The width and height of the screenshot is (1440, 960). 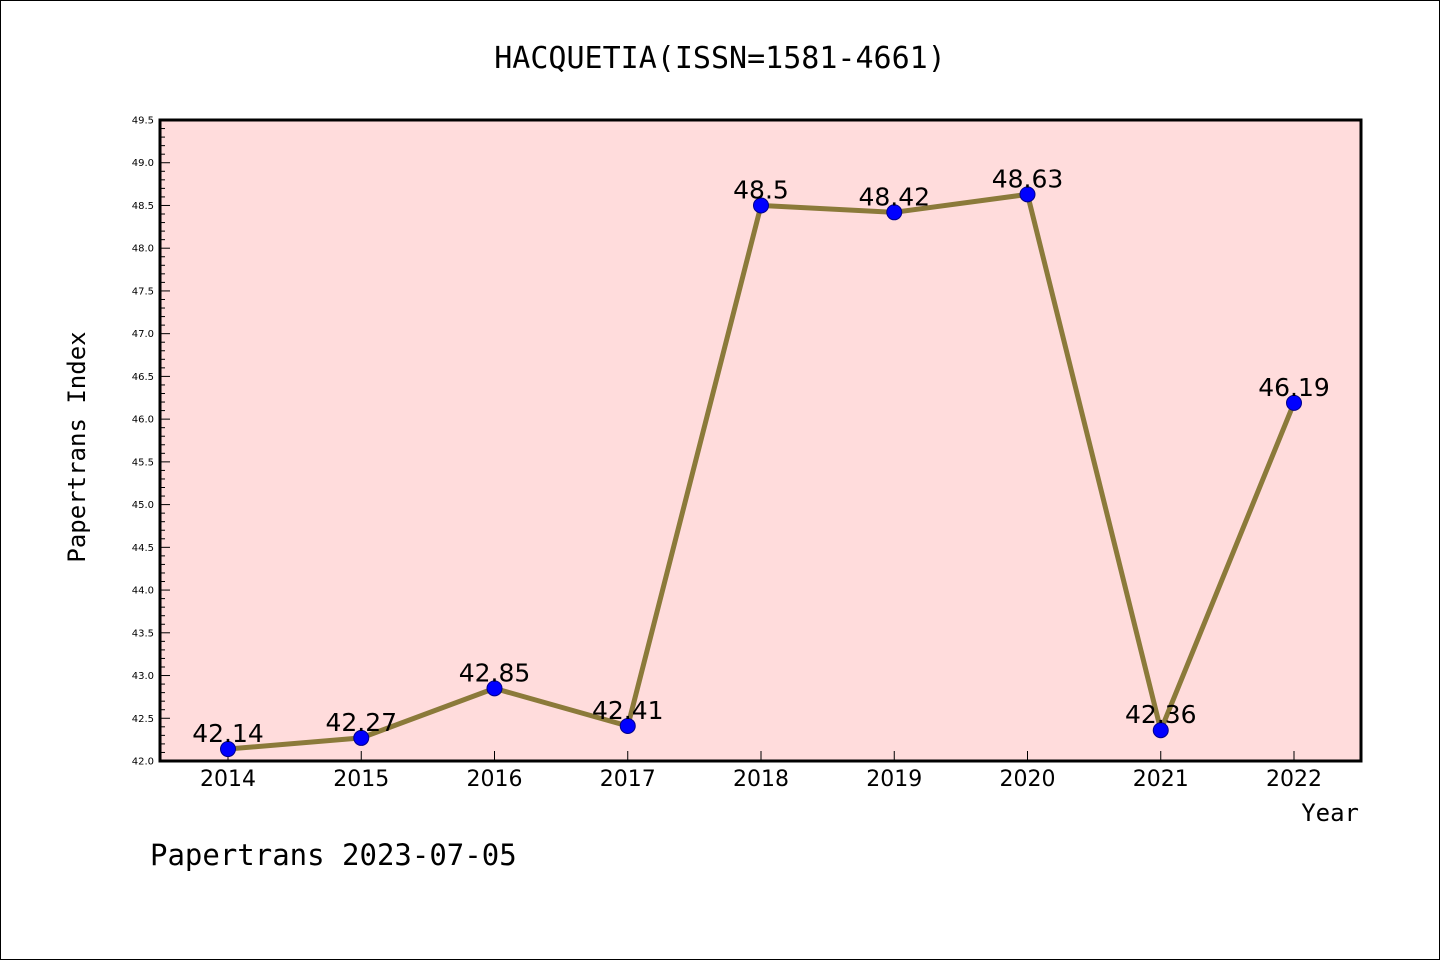 I want to click on data-label: 48.5, so click(x=761, y=189).